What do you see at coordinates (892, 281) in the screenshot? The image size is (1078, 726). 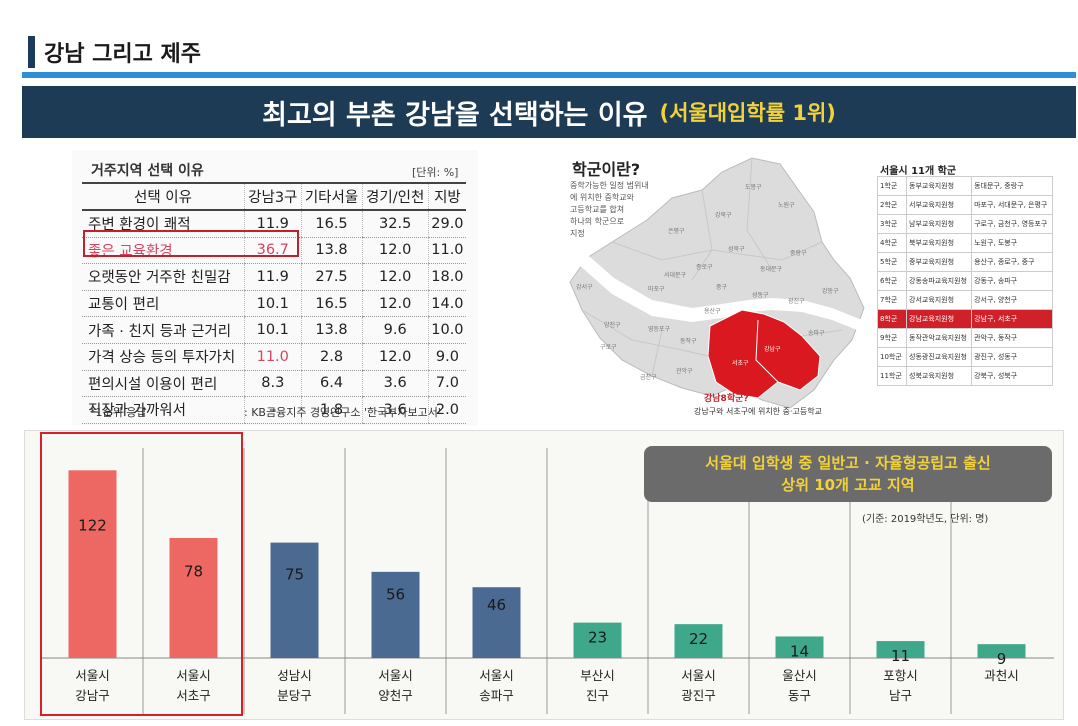 I see `school-district-cell: 6학군` at bounding box center [892, 281].